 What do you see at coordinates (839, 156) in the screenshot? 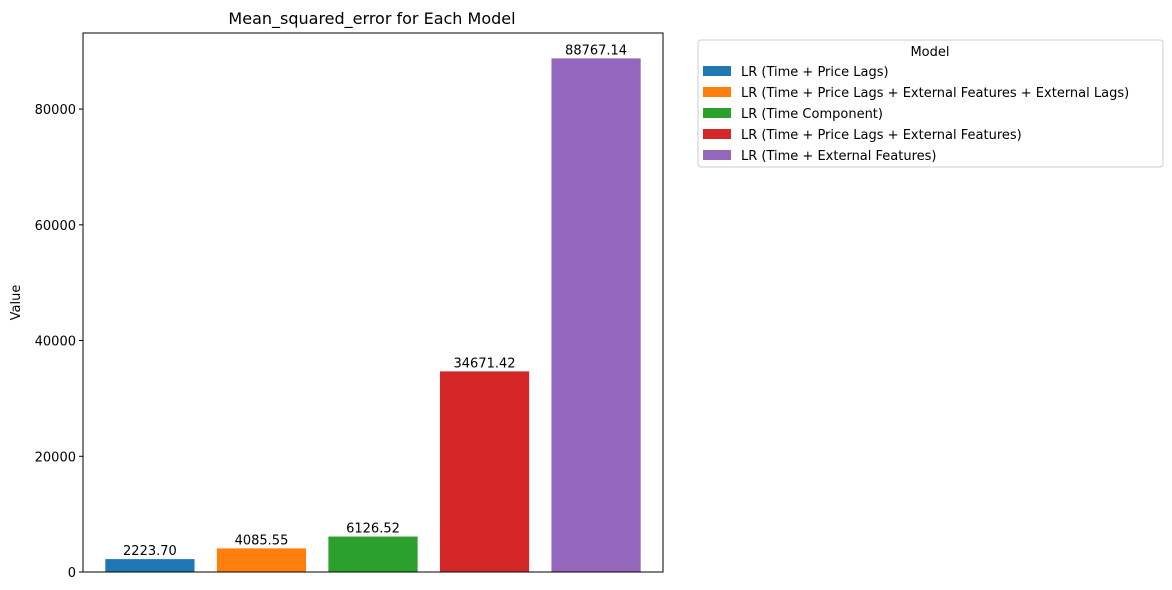
I see `legend-label-5: LR (Time + External Features)` at bounding box center [839, 156].